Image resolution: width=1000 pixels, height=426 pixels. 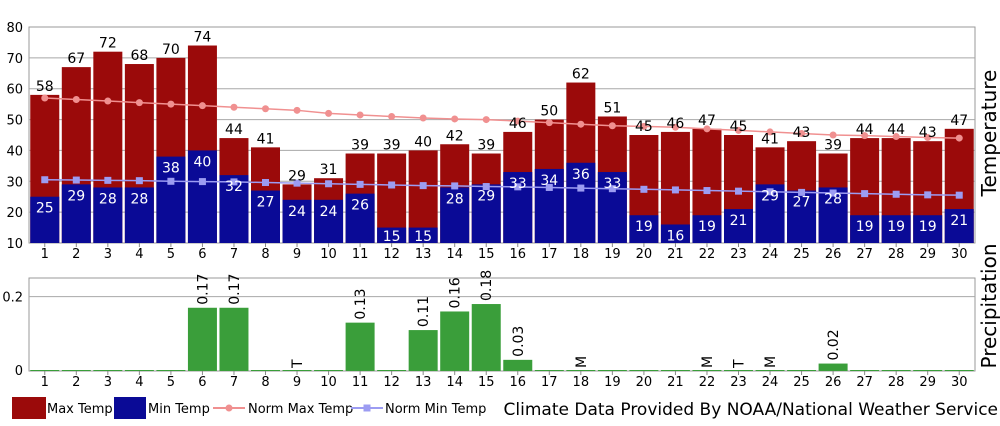 I want to click on temperature-x-tick-label: 9, so click(x=297, y=254).